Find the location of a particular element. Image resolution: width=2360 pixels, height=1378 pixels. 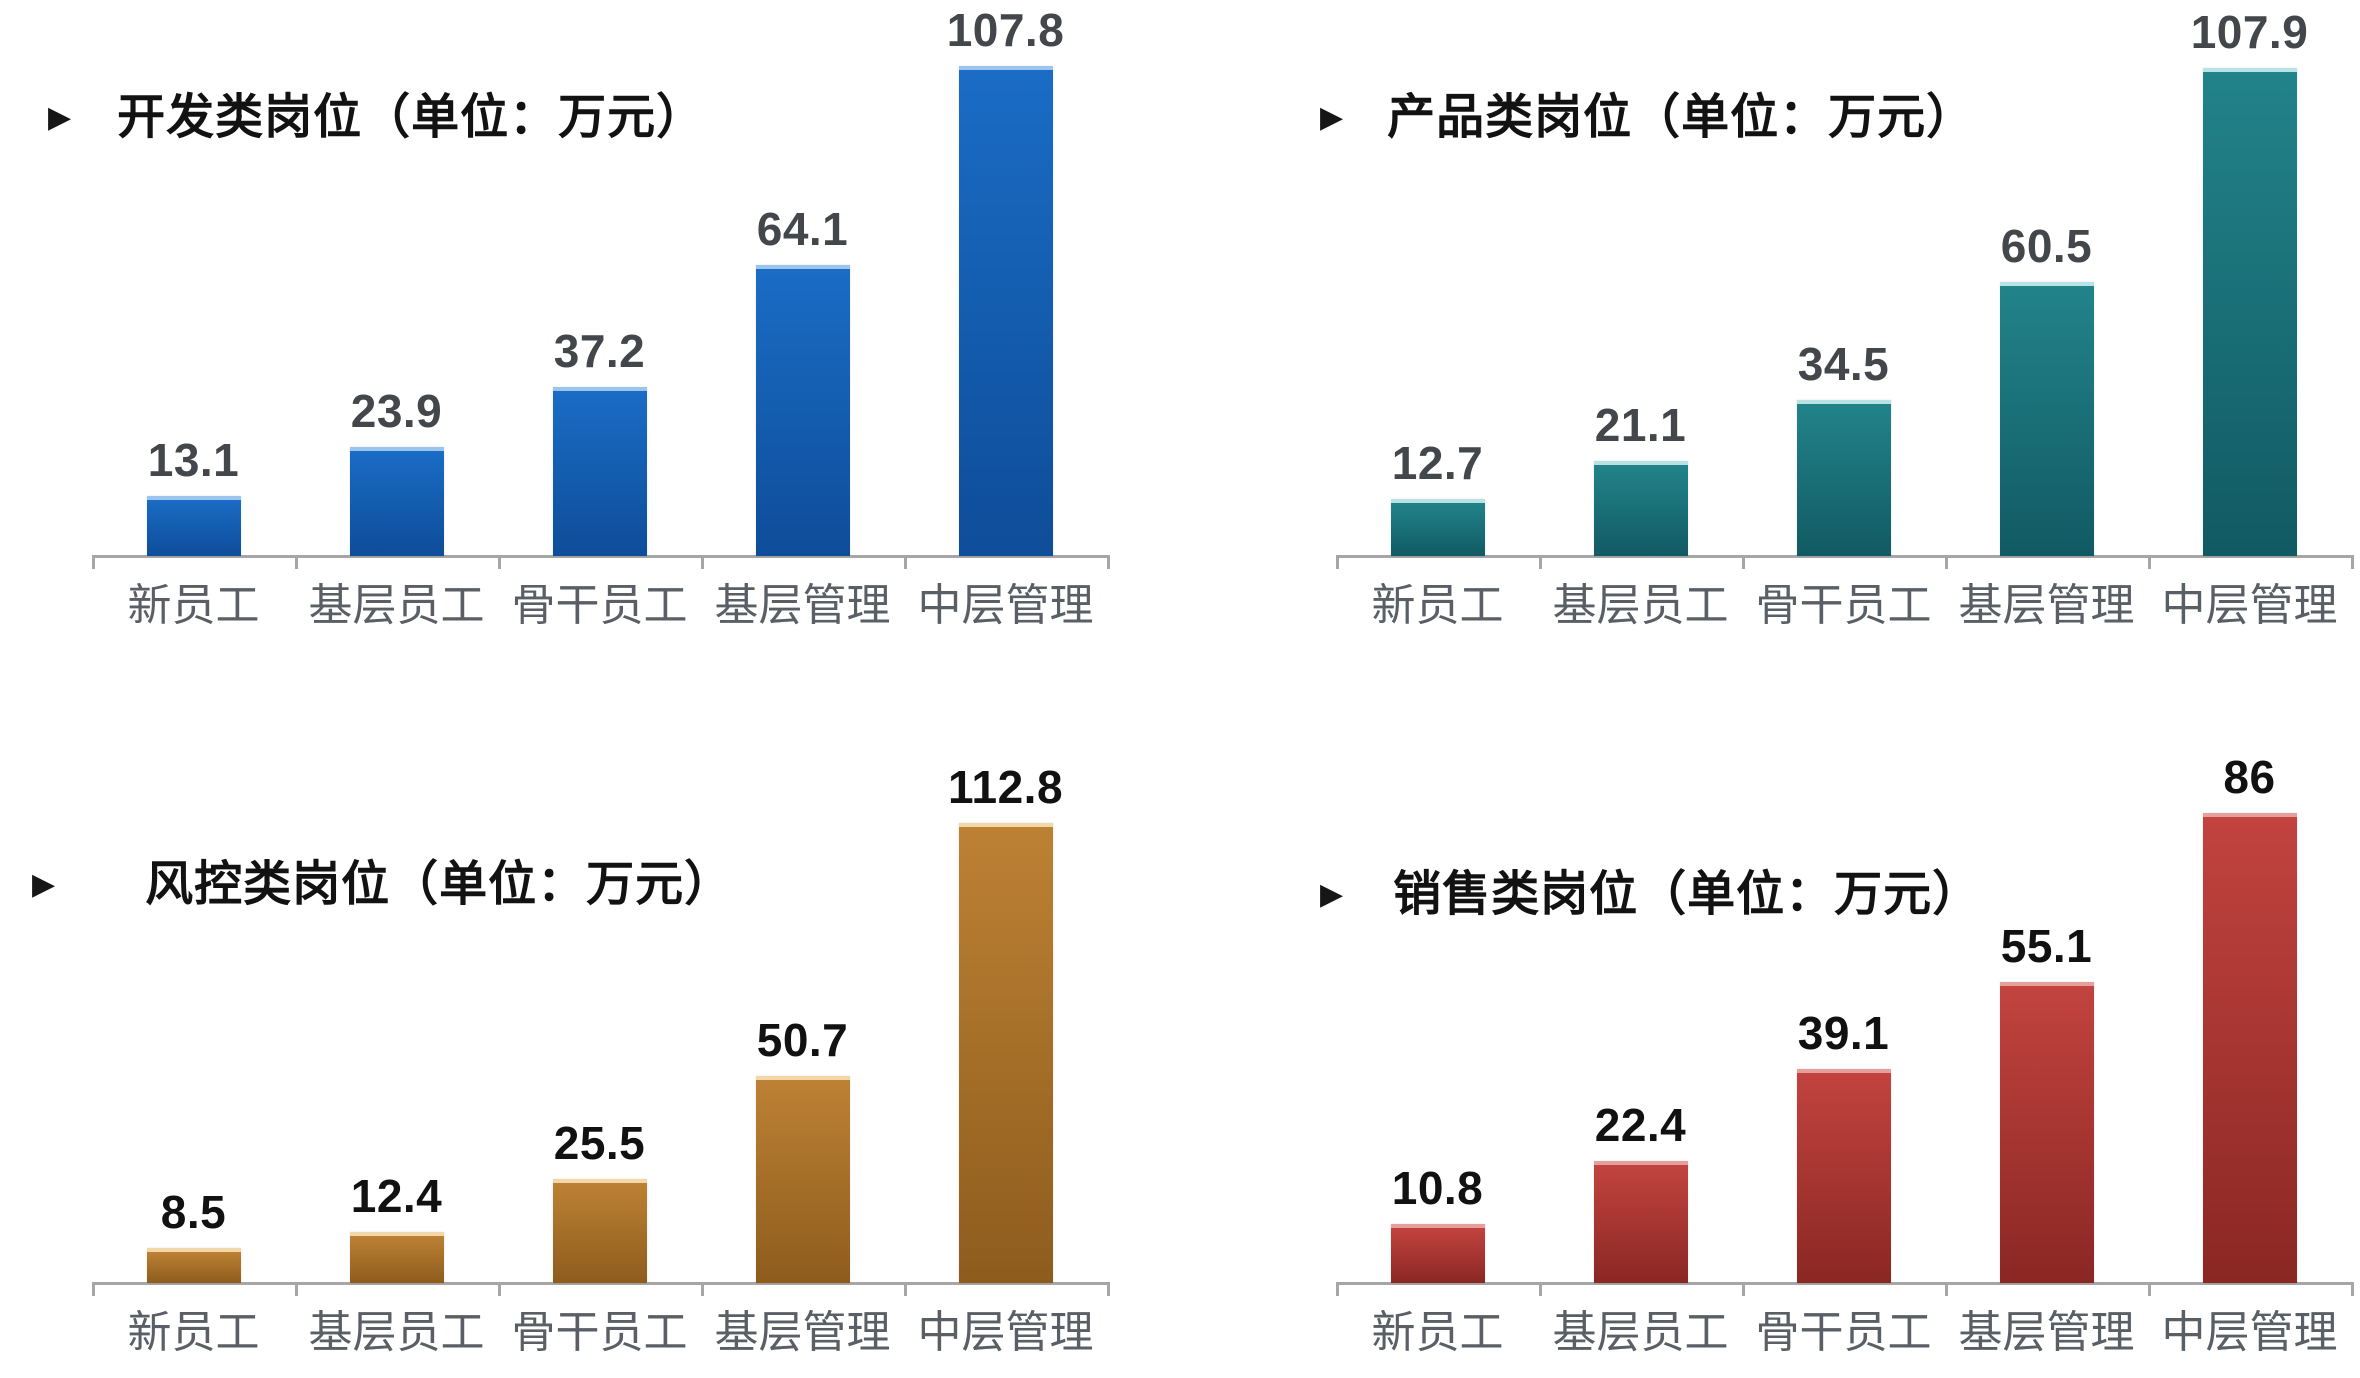

chart-title-row: ▶ 风控类岗位（单位：万元） is located at coordinates (382, 885).